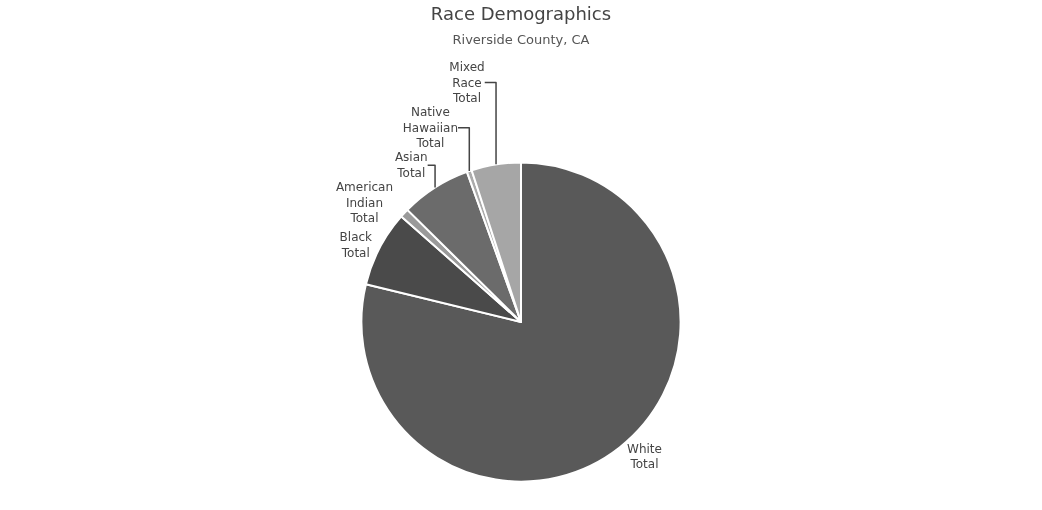 This screenshot has height=510, width=1042. Describe the element at coordinates (430, 128) in the screenshot. I see `slice-label: Native Hawaiian Total` at that location.